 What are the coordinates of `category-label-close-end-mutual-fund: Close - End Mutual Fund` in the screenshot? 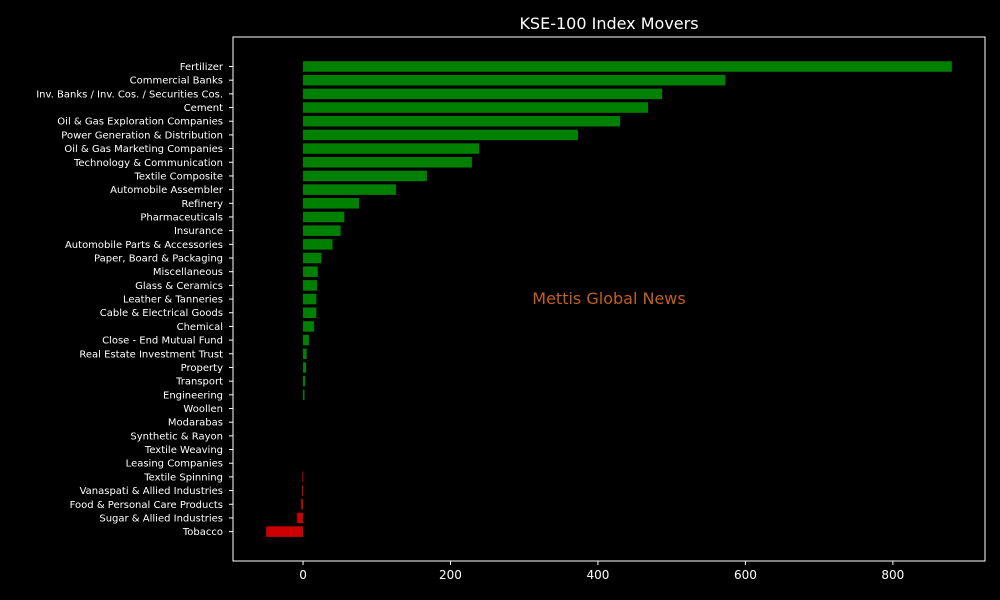 It's located at (162, 341).